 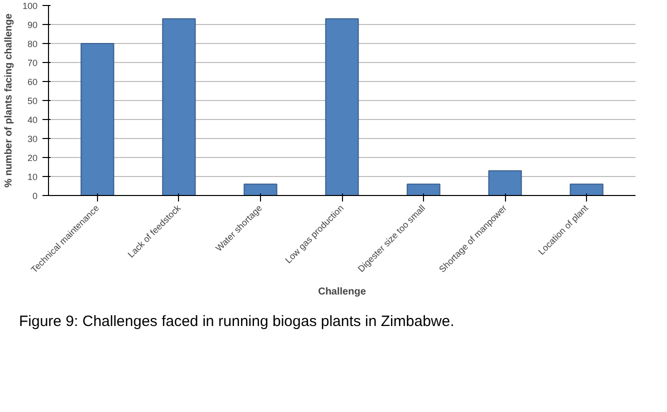 What do you see at coordinates (342, 292) in the screenshot?
I see `x-axis-title: Challenge` at bounding box center [342, 292].